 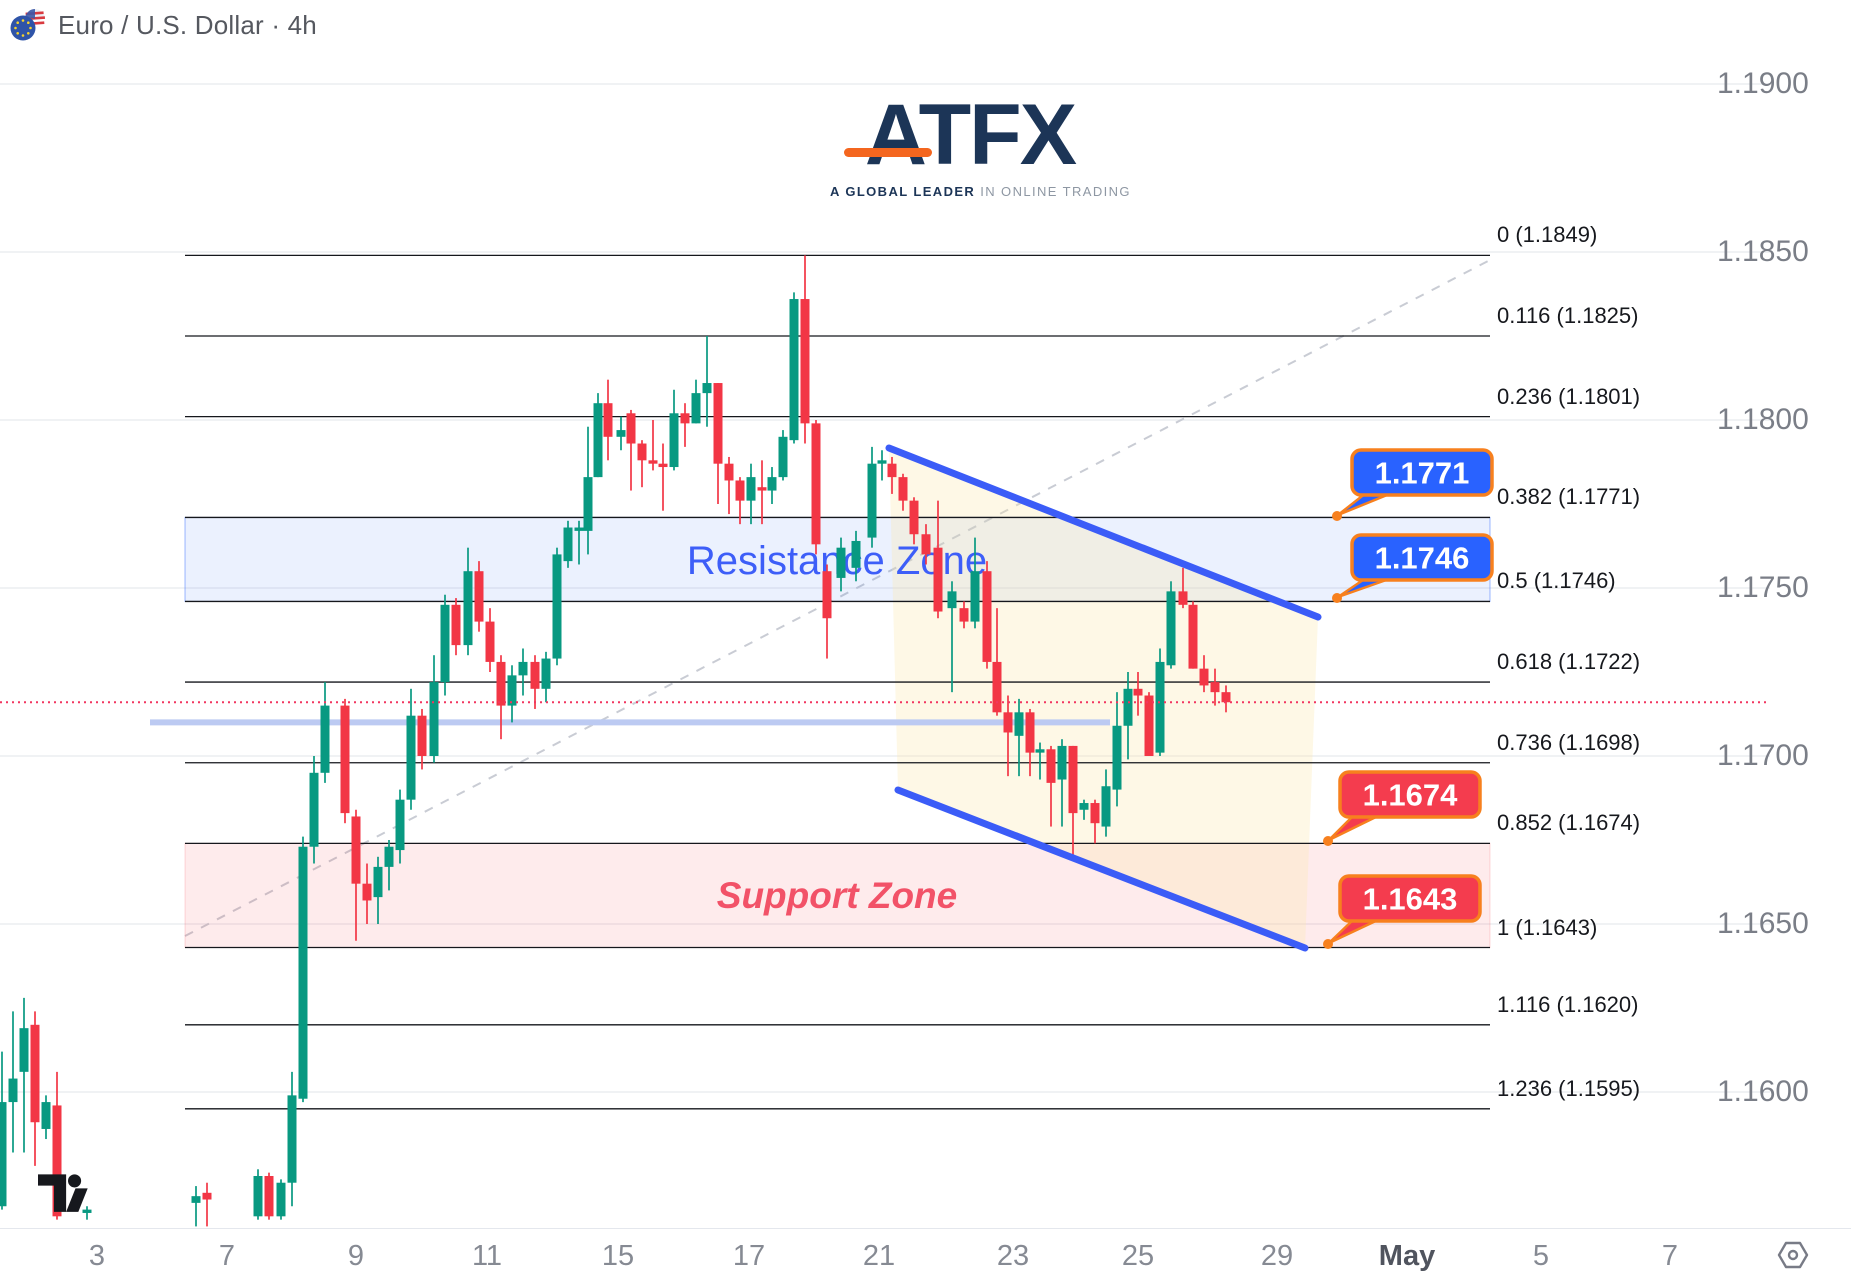 I want to click on fib-label: 0 (1.1849), so click(x=1547, y=235).